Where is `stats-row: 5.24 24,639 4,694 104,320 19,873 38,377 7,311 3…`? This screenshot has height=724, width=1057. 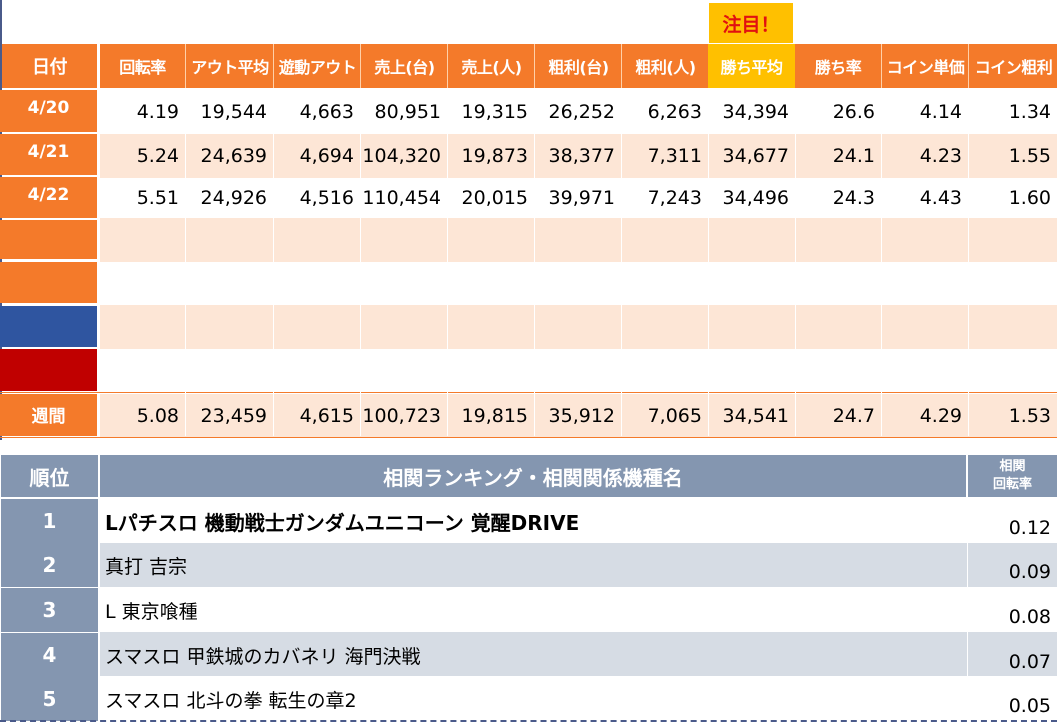
stats-row: 5.24 24,639 4,694 104,320 19,873 38,377 7,311 3… is located at coordinates (528, 156).